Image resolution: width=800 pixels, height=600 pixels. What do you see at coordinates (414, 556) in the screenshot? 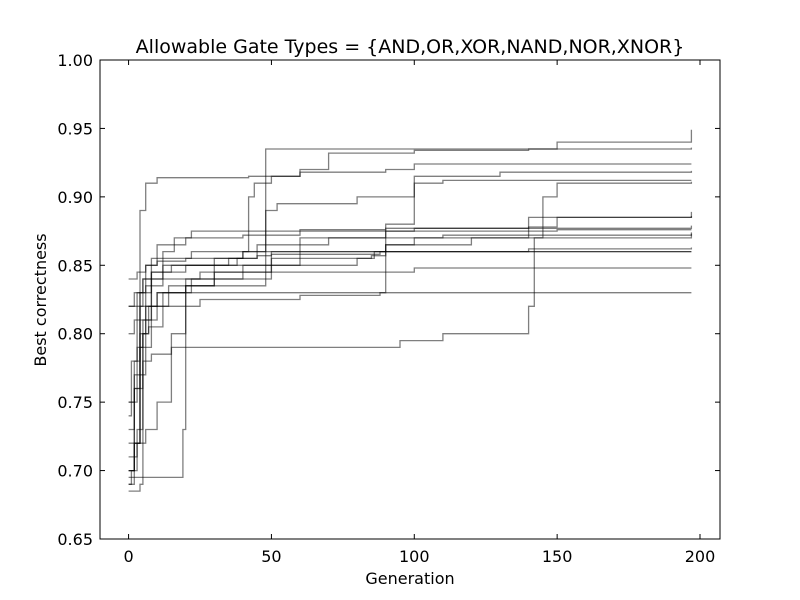
I see `x-tick-label: 100` at bounding box center [414, 556].